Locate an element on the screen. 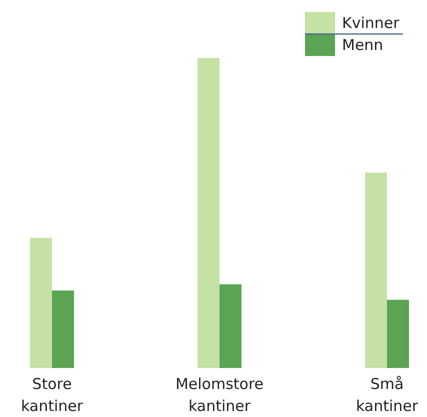 This screenshot has height=417, width=427. x-tick-label: Store kantiner is located at coordinates (52, 395).